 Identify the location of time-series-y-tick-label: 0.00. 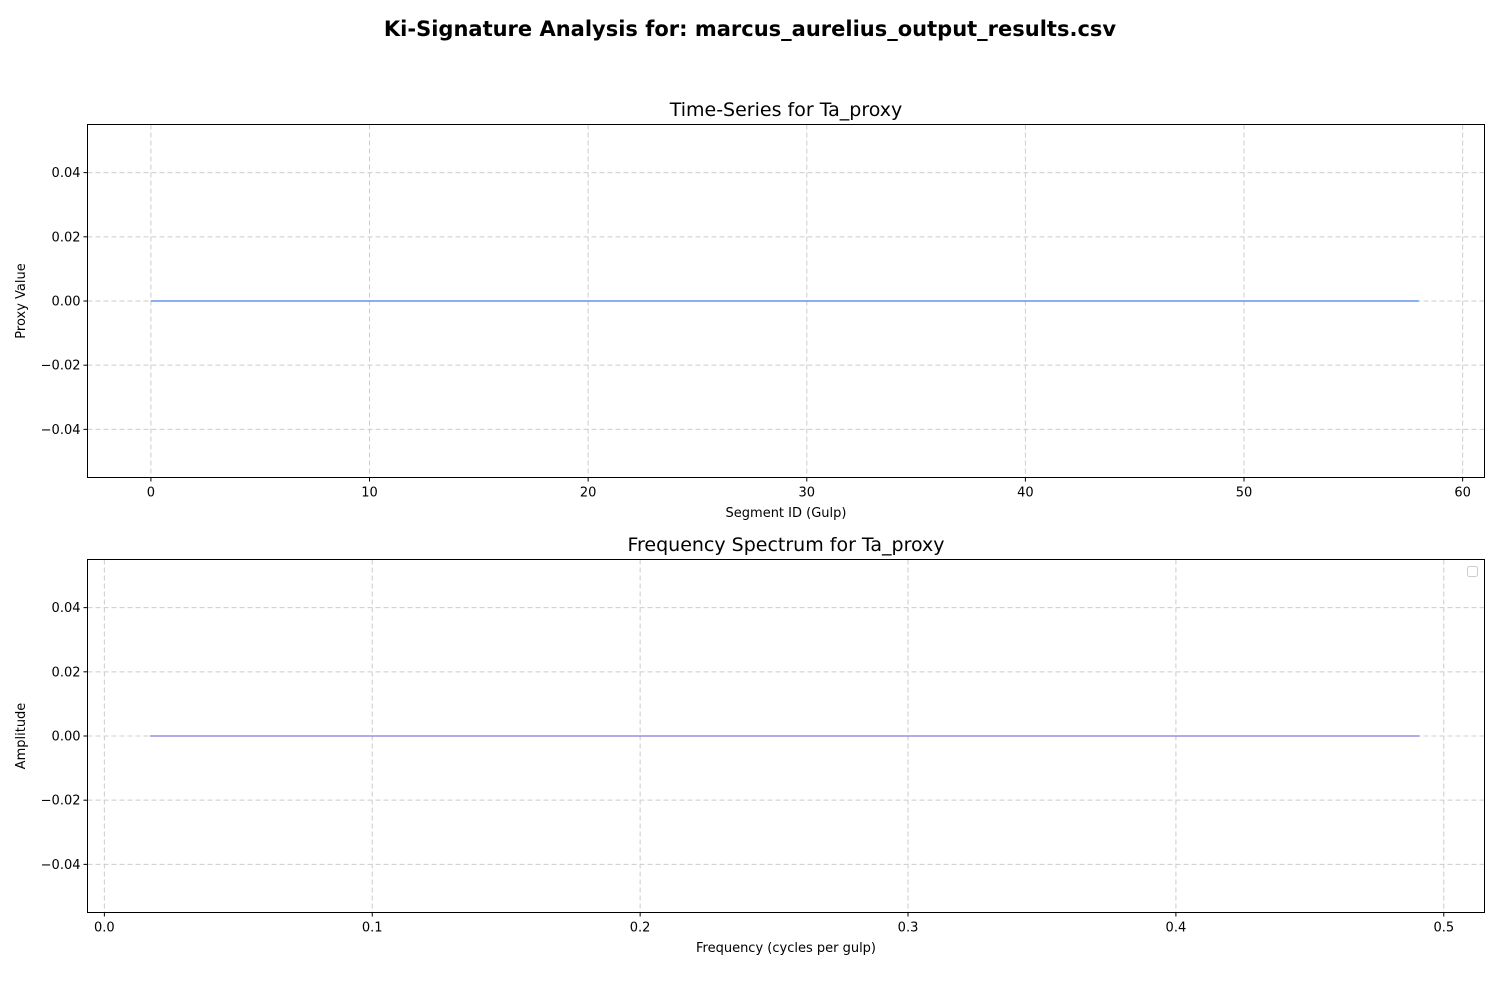
(66, 302).